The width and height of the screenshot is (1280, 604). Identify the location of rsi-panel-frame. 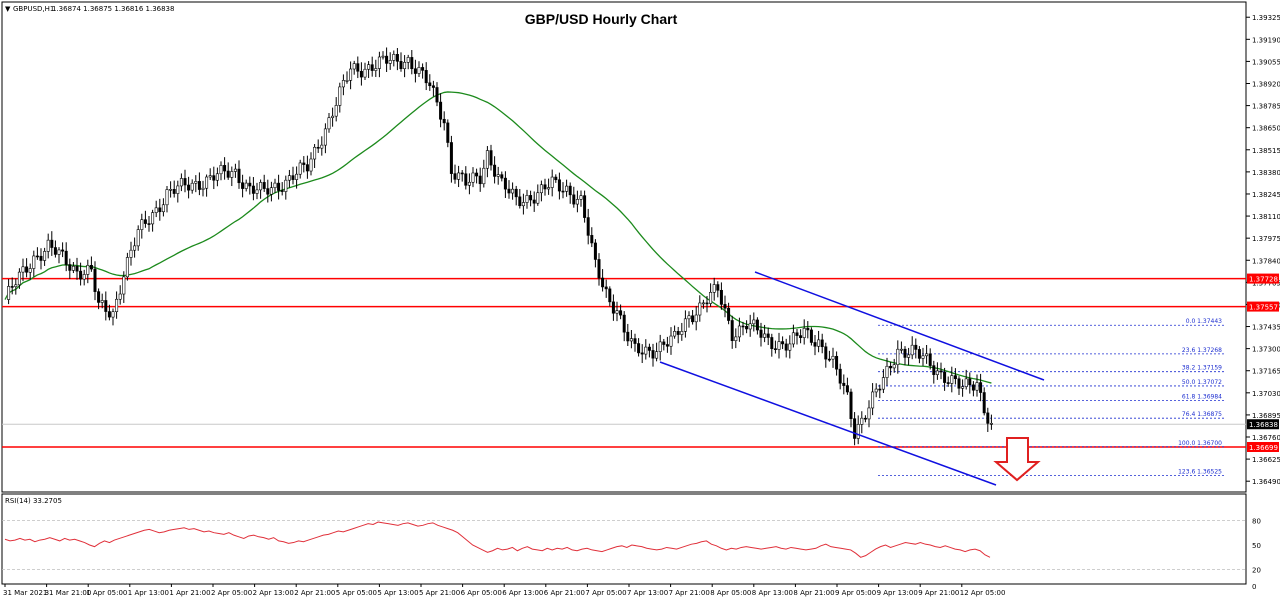
(624, 539).